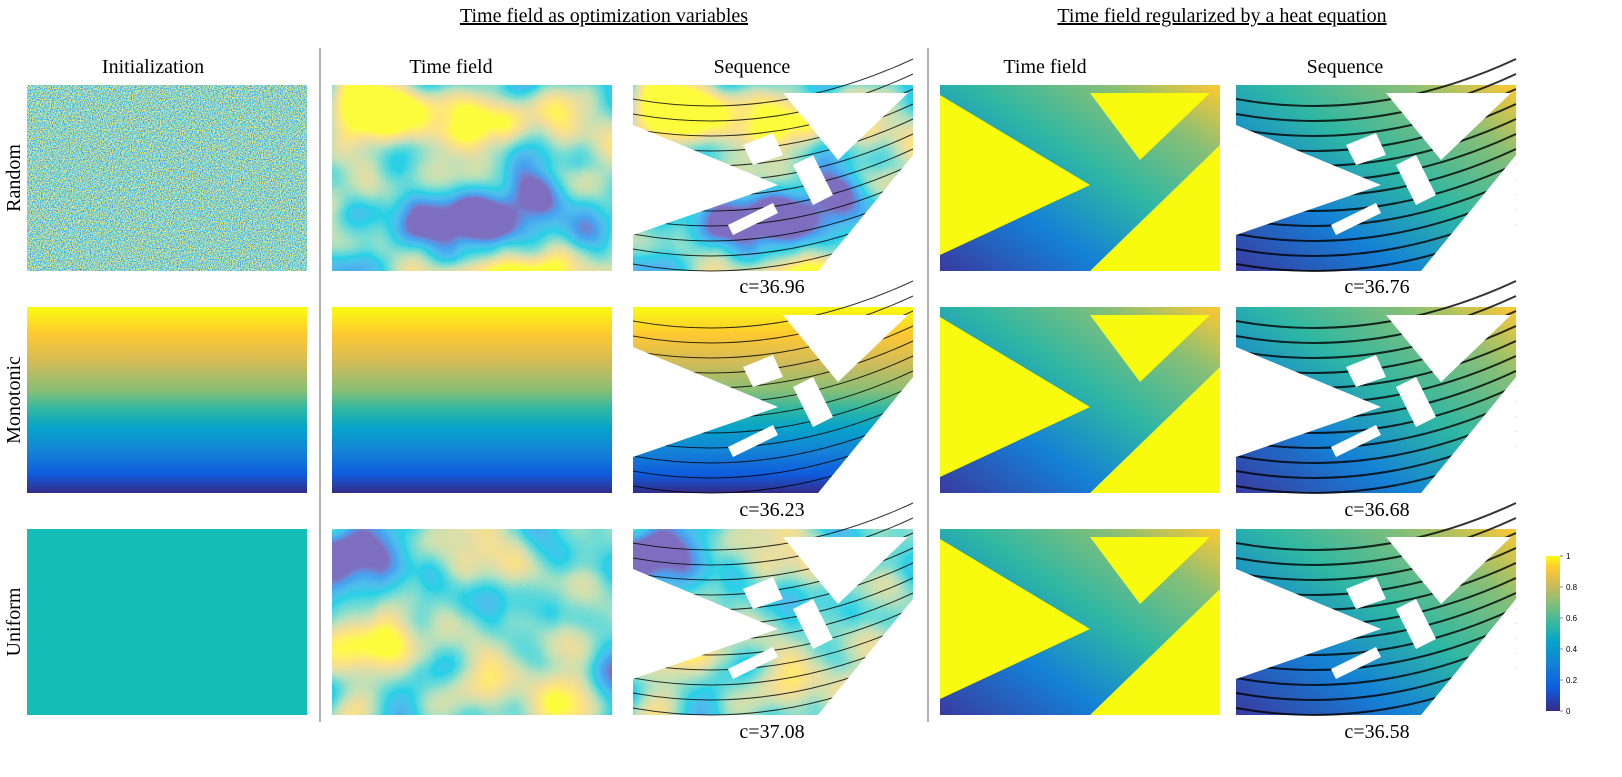  Describe the element at coordinates (1553, 633) in the screenshot. I see `colorbar` at that location.